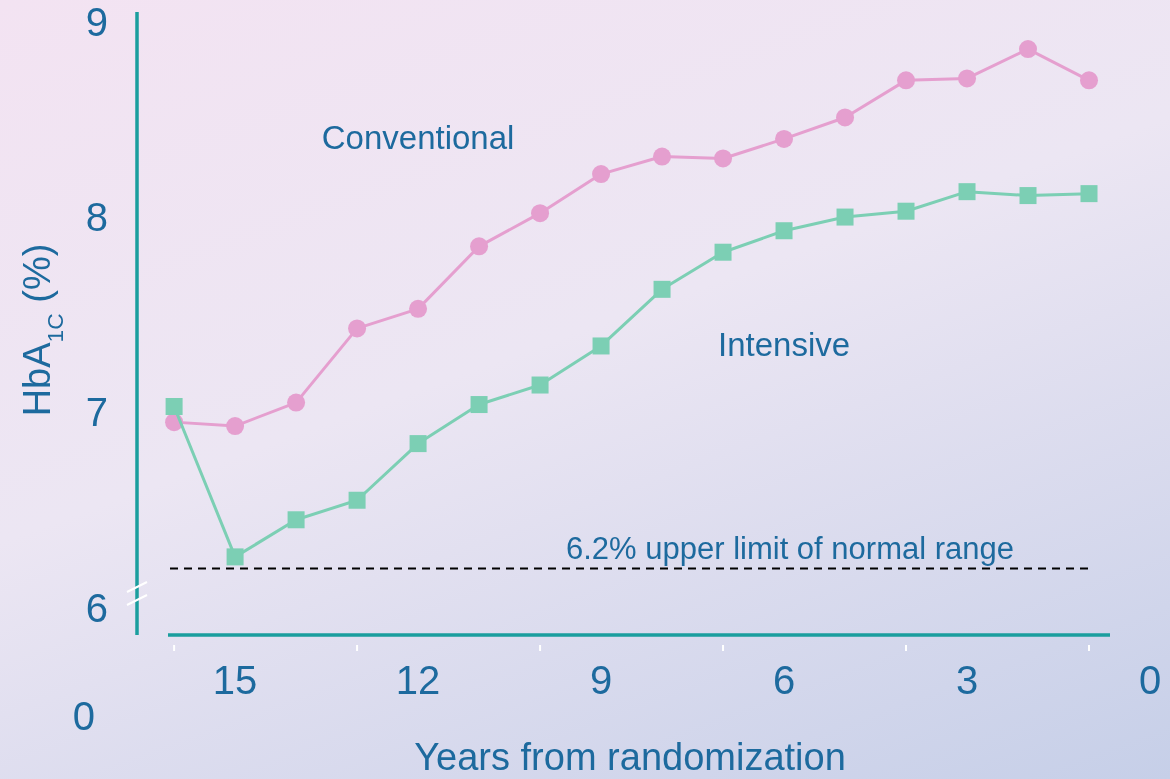 The height and width of the screenshot is (779, 1170). What do you see at coordinates (784, 680) in the screenshot?
I see `x-tick-label: 6` at bounding box center [784, 680].